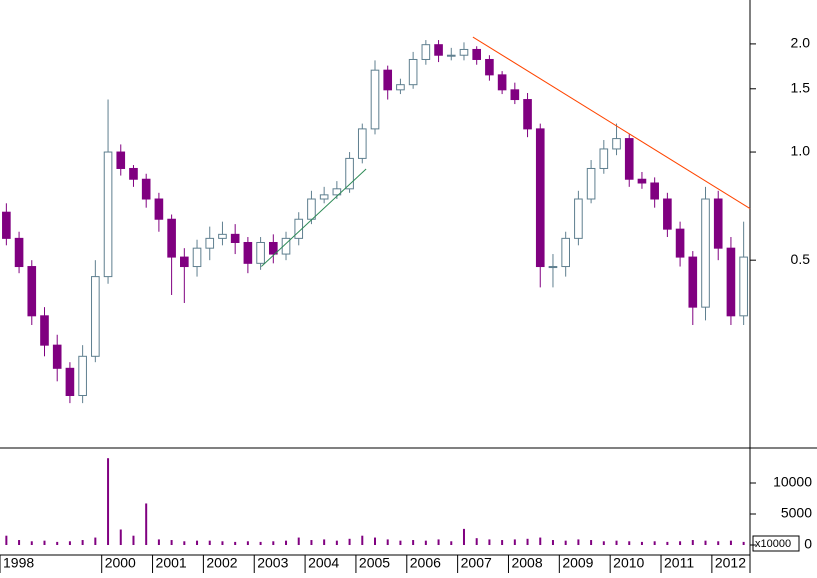 This screenshot has width=817, height=578. I want to click on trendline, so click(611, 123).